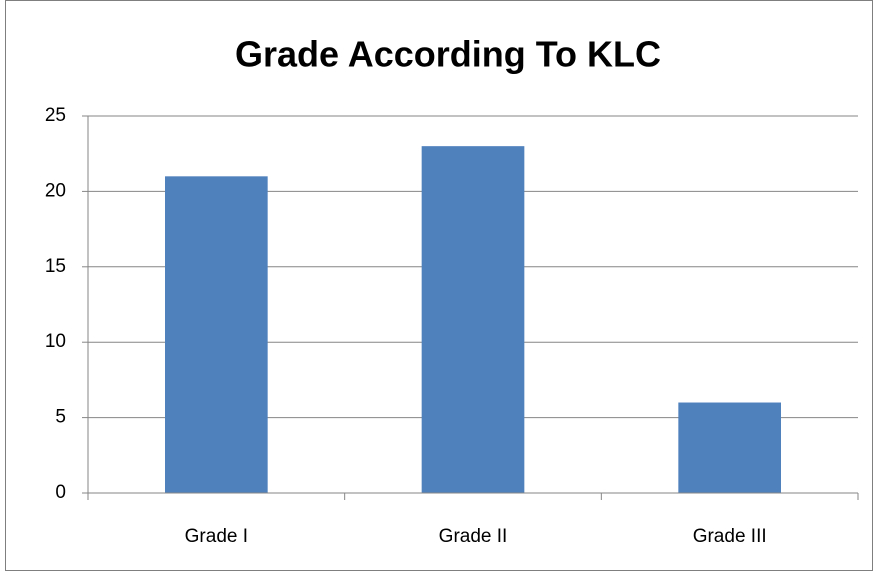 The height and width of the screenshot is (573, 875). Describe the element at coordinates (448, 54) in the screenshot. I see `chart-title: Grade According To KLC` at that location.